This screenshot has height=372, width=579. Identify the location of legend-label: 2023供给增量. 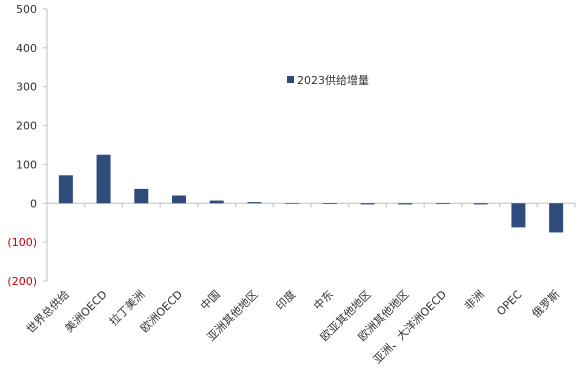
(333, 80).